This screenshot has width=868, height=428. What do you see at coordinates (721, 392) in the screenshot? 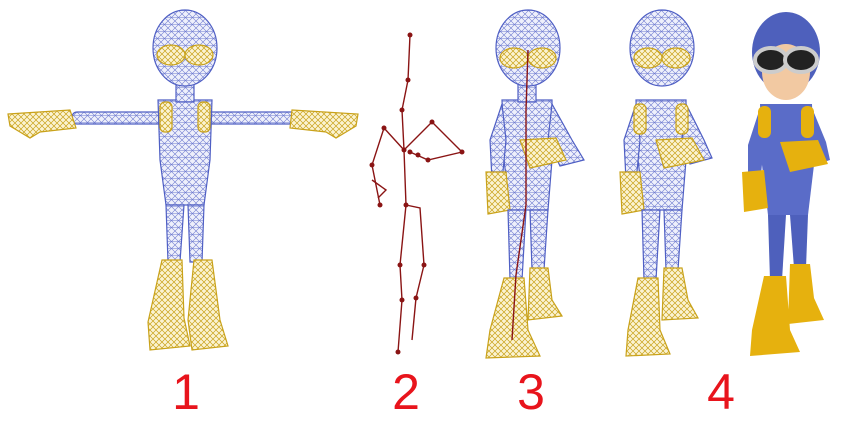
I see `step-label: 4` at bounding box center [721, 392].